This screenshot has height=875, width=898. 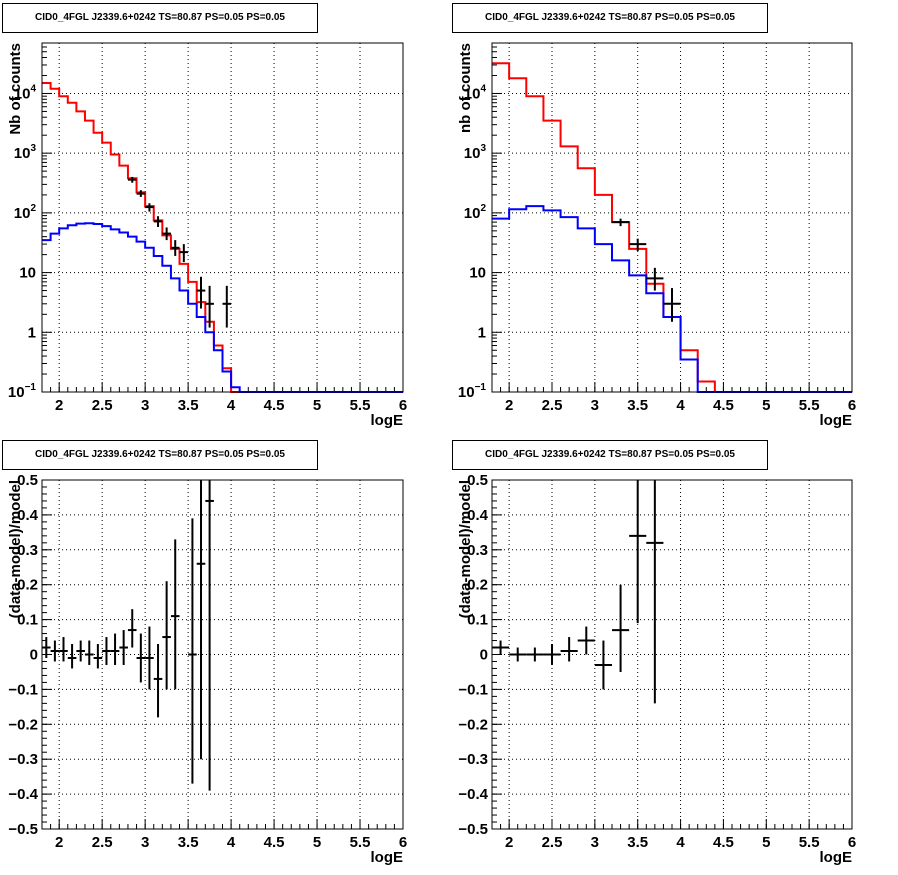 What do you see at coordinates (465, 88) in the screenshot?
I see `y-axis-label: nb of counts` at bounding box center [465, 88].